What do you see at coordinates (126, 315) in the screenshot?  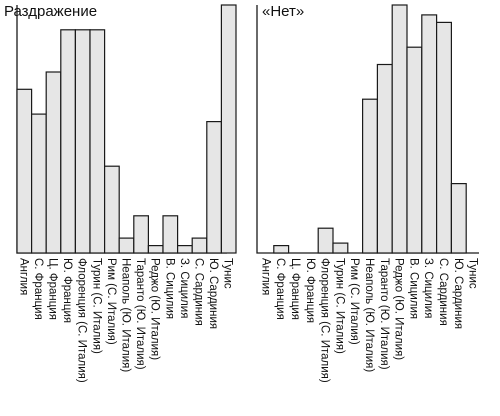 I see `tick-label-irritation-8: Неаполь (Ю. Италия)` at bounding box center [126, 315].